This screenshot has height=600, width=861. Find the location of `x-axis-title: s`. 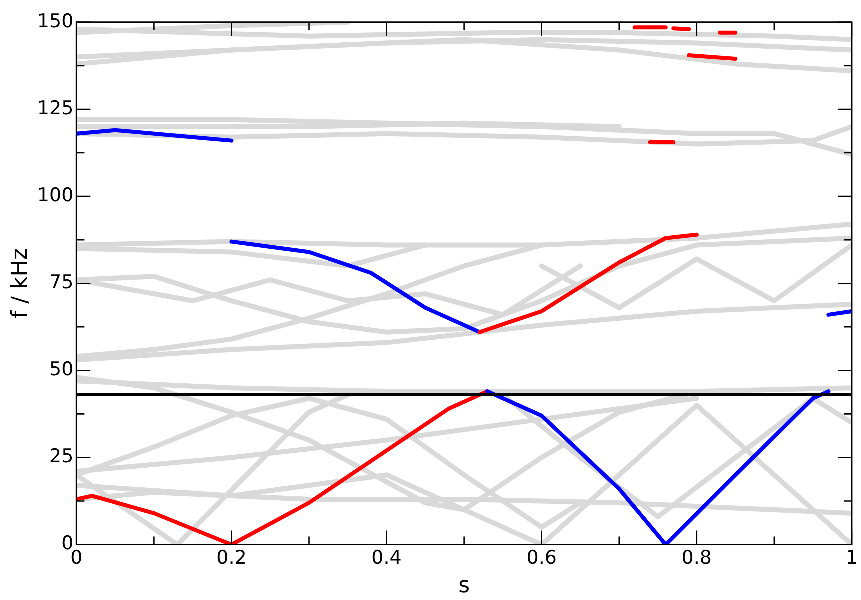

x-axis-title: s is located at coordinates (464, 586).